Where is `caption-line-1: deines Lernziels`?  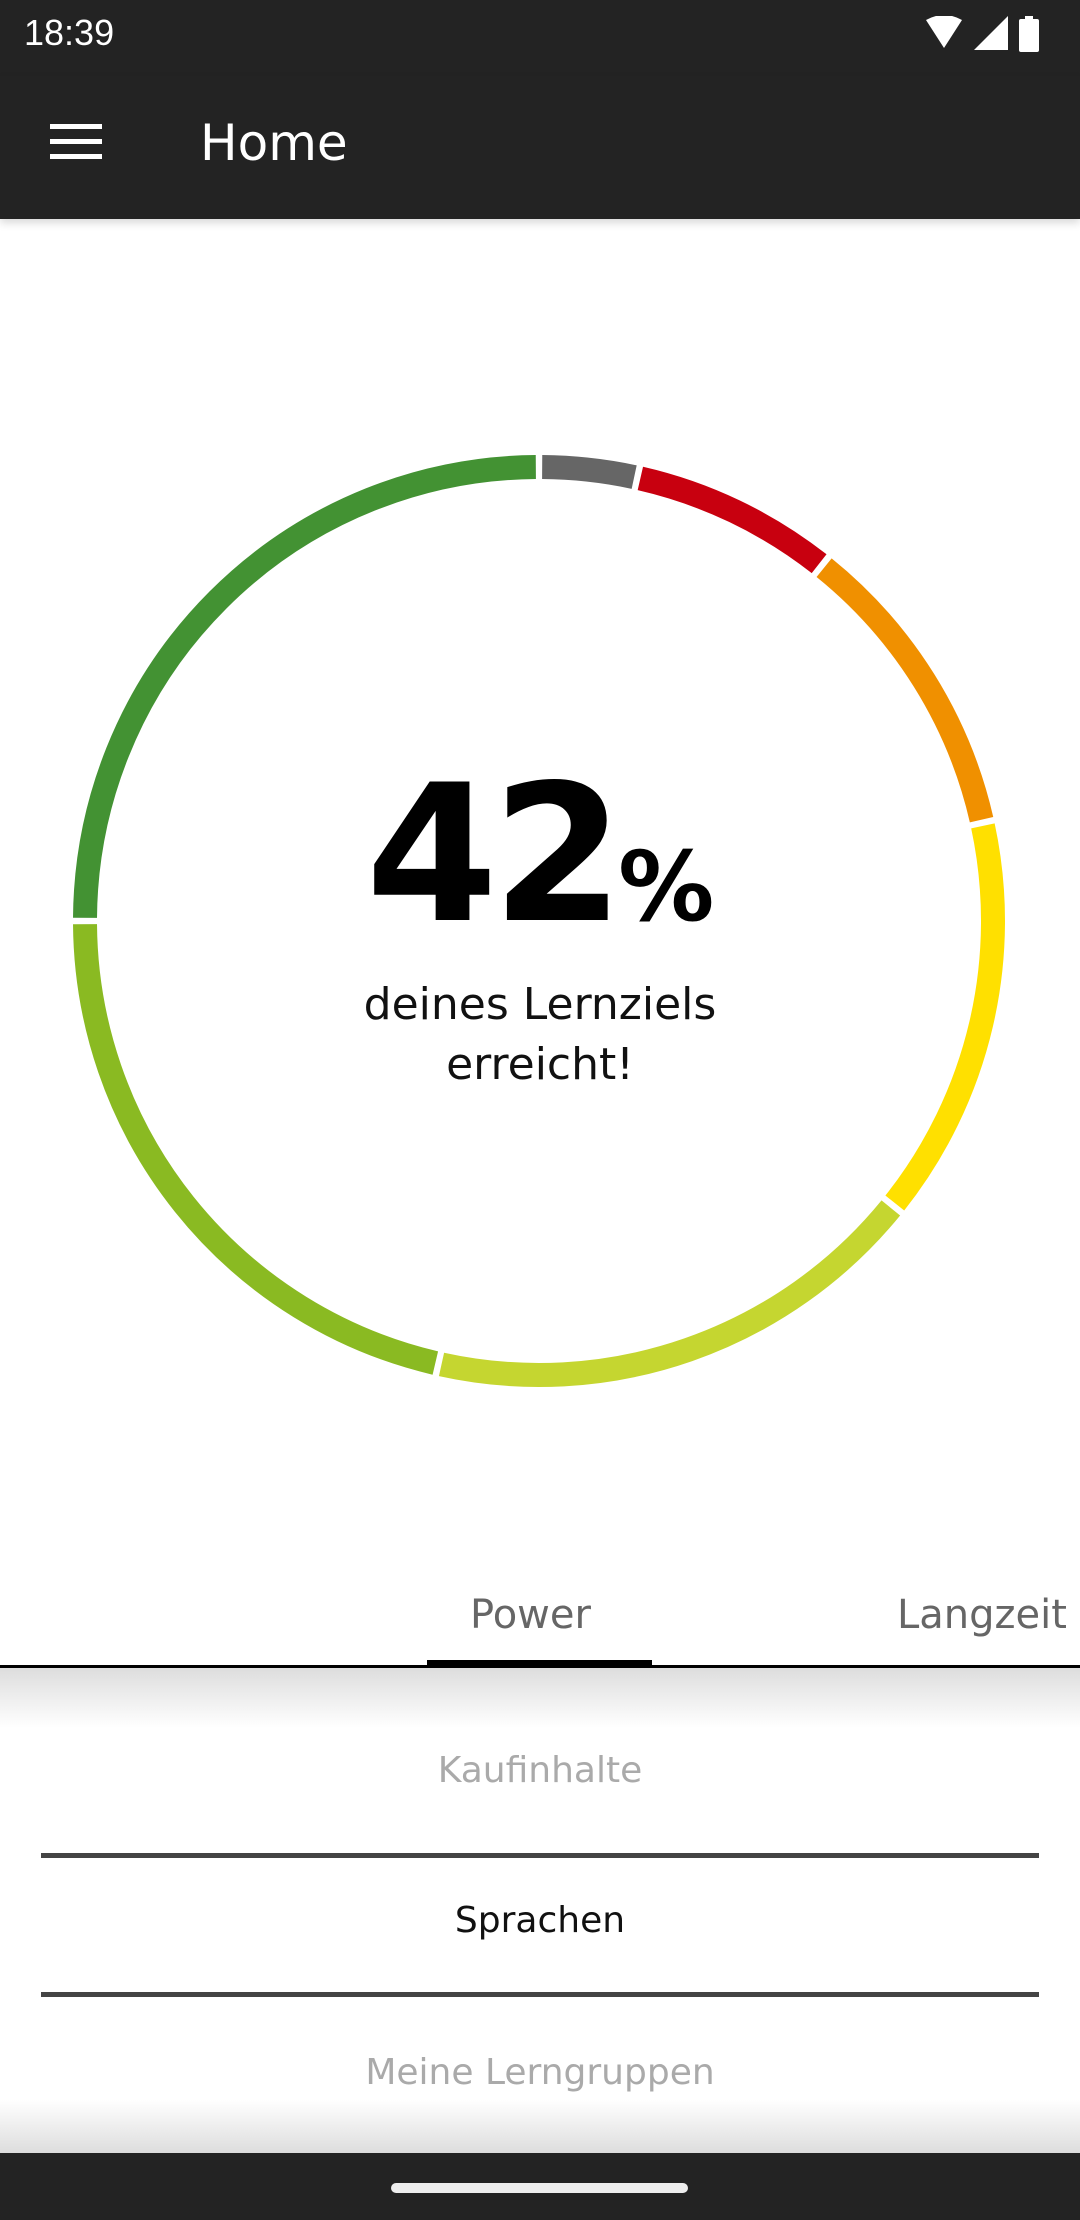 caption-line-1: deines Lernziels is located at coordinates (540, 1004).